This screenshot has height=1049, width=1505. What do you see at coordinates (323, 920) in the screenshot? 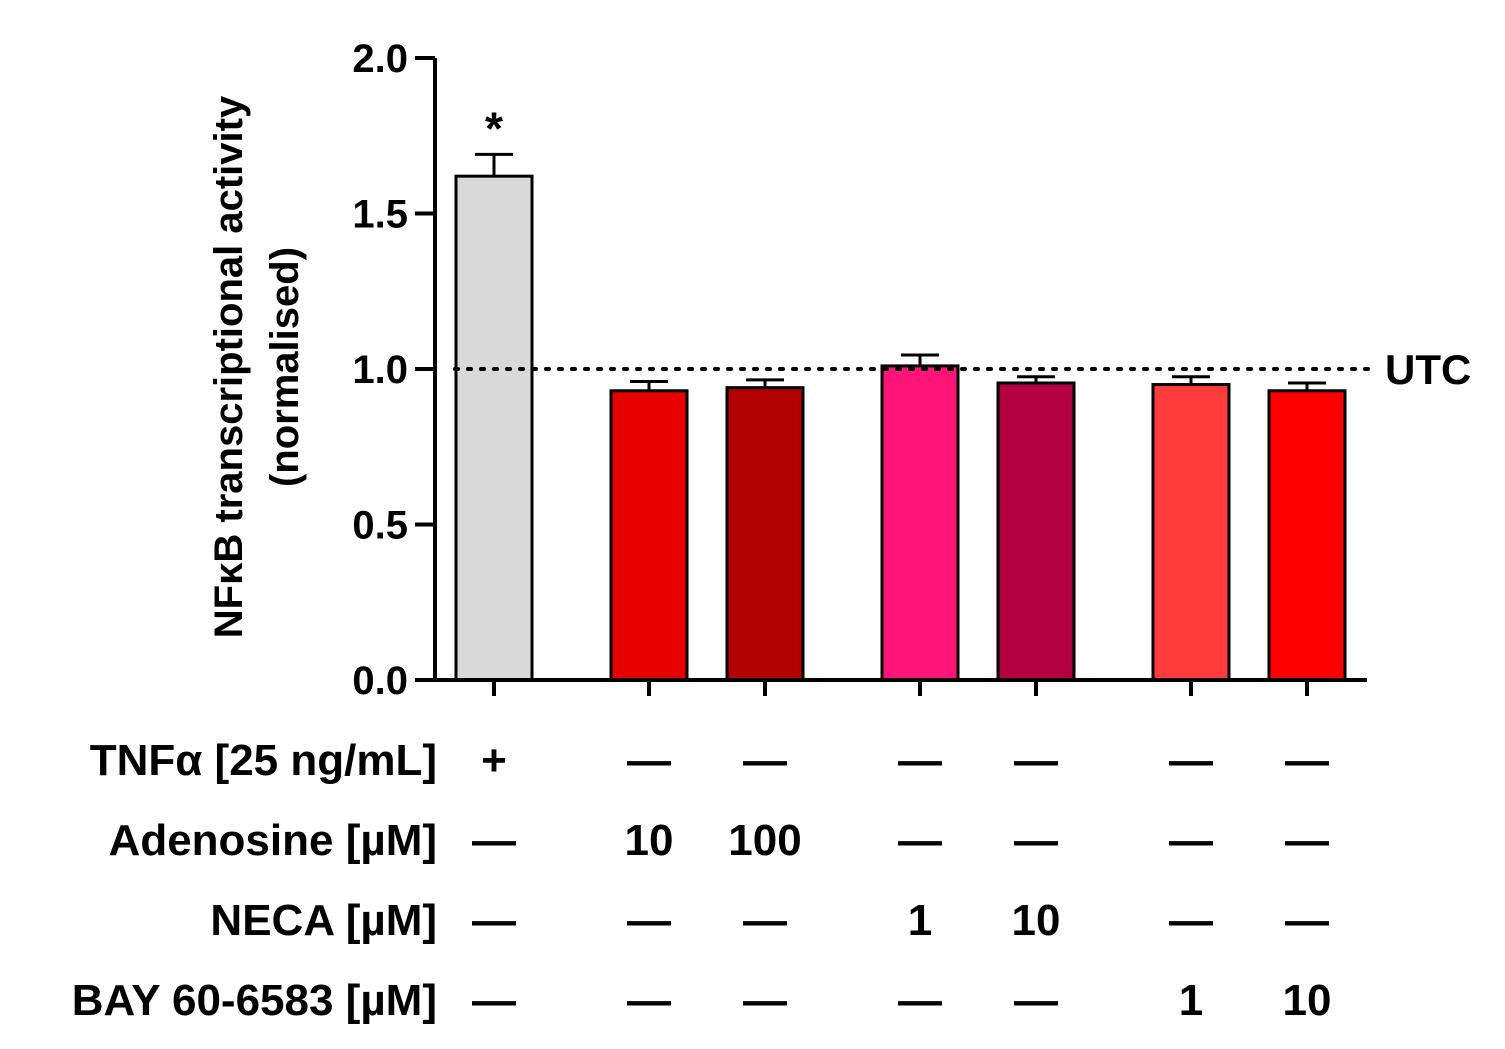
I see `treatment-row-label-3: NECA [µM]` at bounding box center [323, 920].